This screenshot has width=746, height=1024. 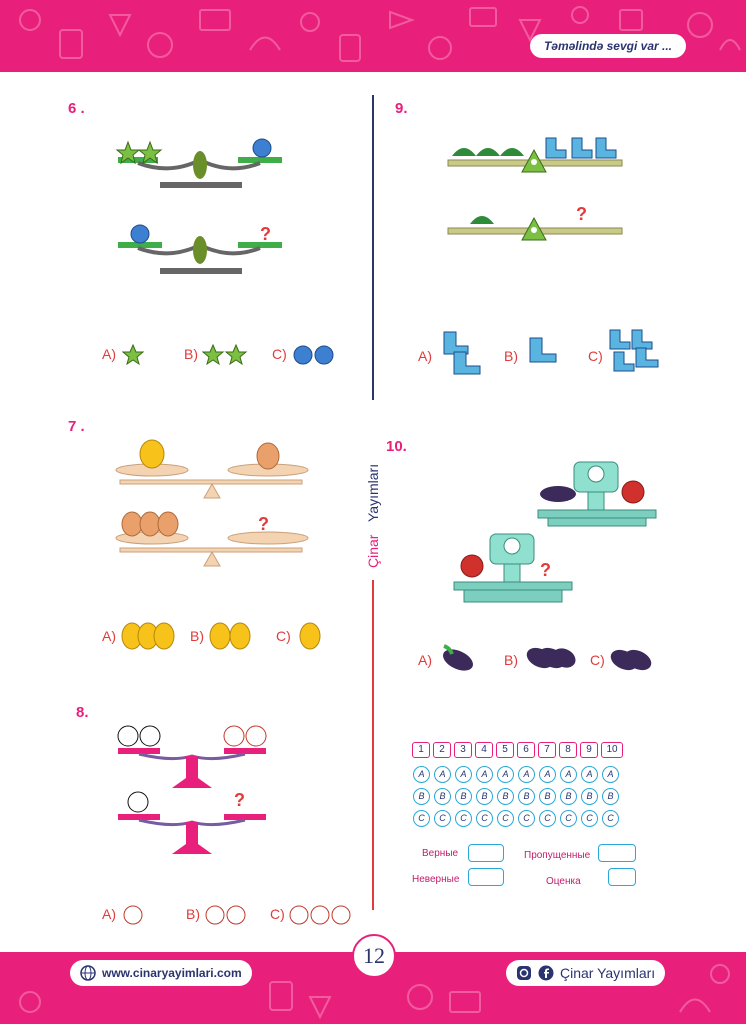 What do you see at coordinates (225, 355) in the screenshot?
I see `two-stars-icon` at bounding box center [225, 355].